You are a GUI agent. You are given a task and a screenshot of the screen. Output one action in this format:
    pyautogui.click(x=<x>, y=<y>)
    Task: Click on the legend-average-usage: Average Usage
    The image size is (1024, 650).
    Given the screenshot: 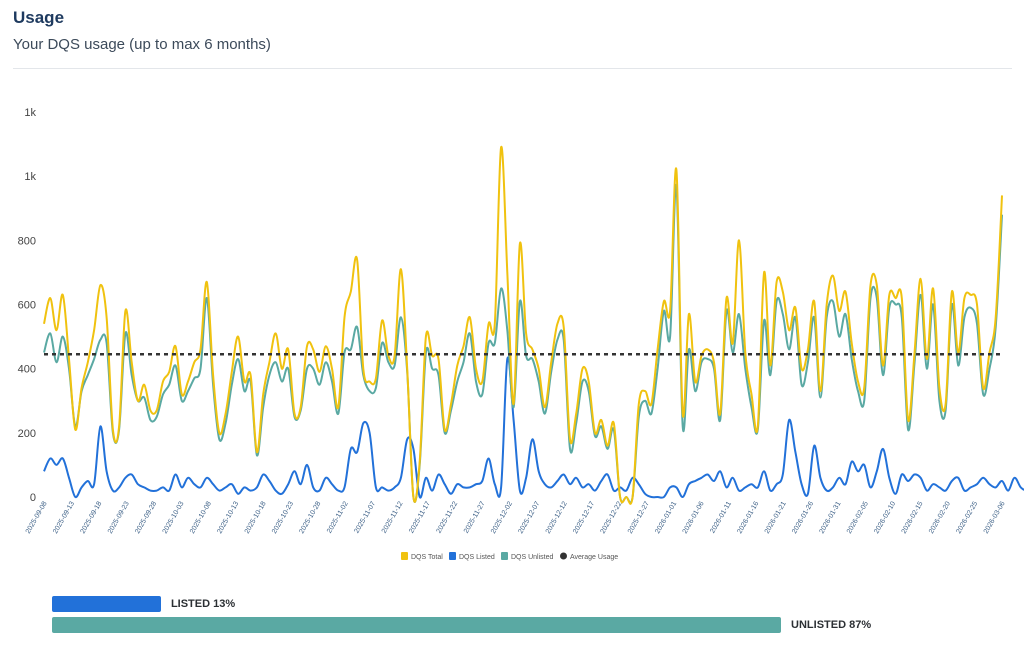 What is the action you would take?
    pyautogui.click(x=589, y=556)
    